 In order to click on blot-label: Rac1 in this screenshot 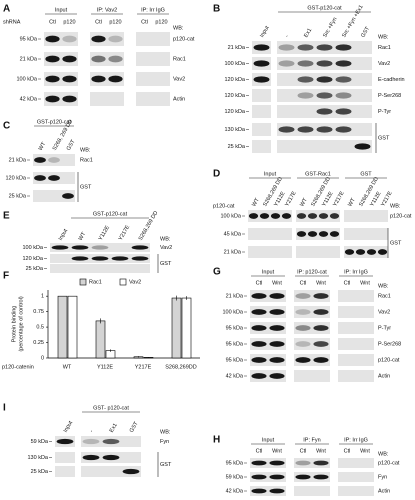, I will do `click(86, 160)`.